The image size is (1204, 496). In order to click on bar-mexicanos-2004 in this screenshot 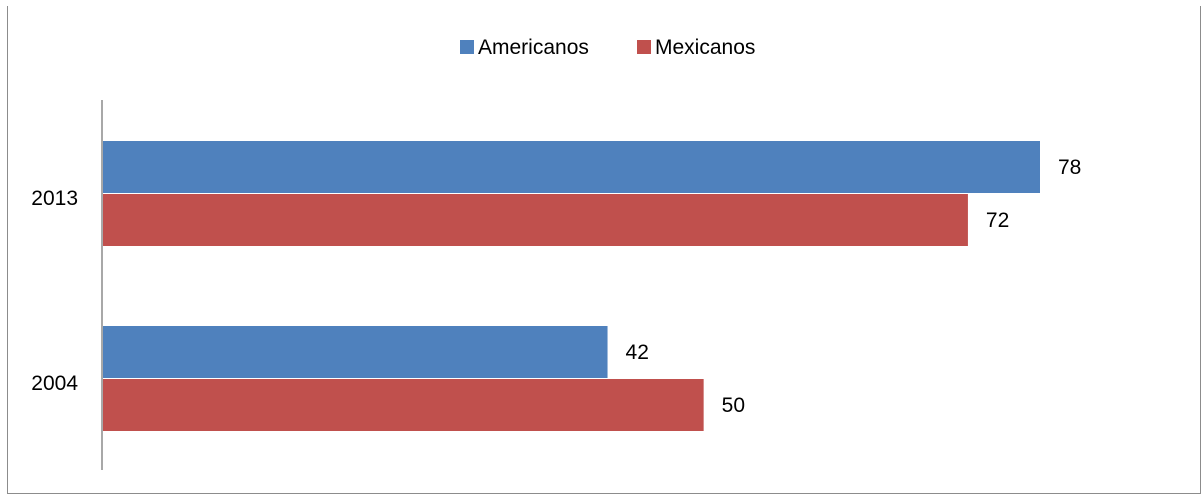, I will do `click(403, 405)`.